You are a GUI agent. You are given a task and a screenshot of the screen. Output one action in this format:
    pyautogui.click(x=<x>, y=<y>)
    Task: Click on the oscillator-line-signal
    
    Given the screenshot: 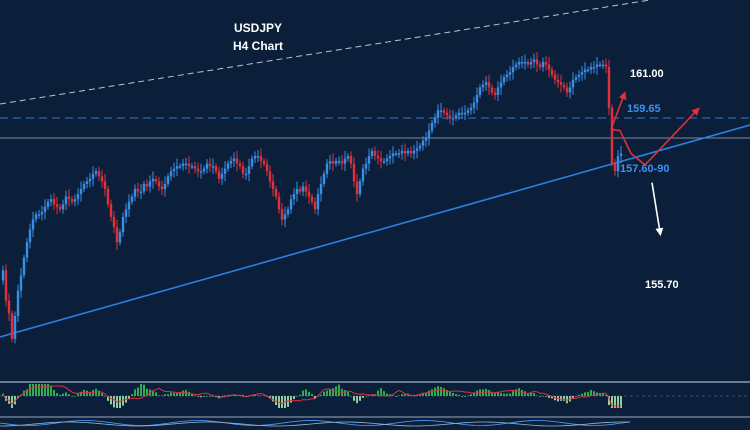 What is the action you would take?
    pyautogui.click(x=315, y=424)
    